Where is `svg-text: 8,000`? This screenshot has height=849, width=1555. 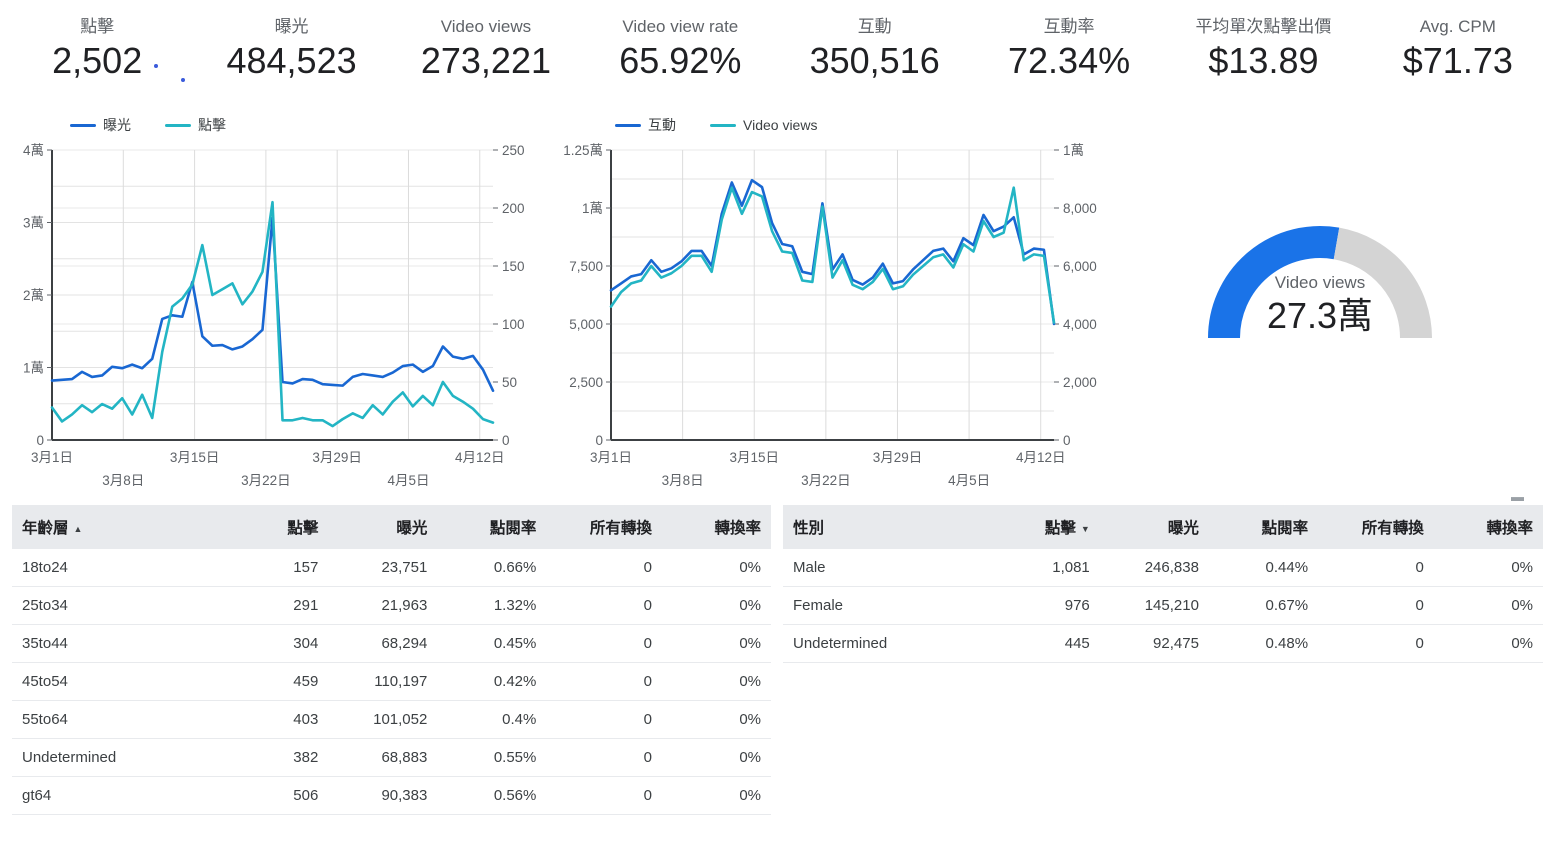 svg-text: 8,000 is located at coordinates (1080, 208).